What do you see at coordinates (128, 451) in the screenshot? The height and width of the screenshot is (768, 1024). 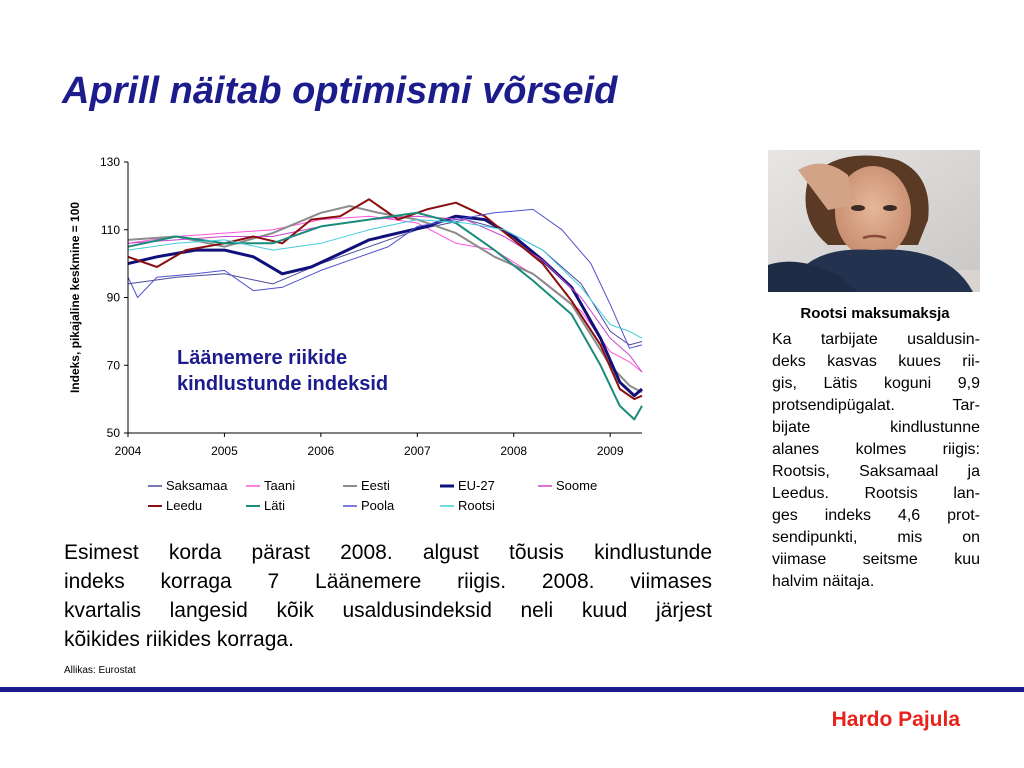 I see `x-tick-label: 2004` at bounding box center [128, 451].